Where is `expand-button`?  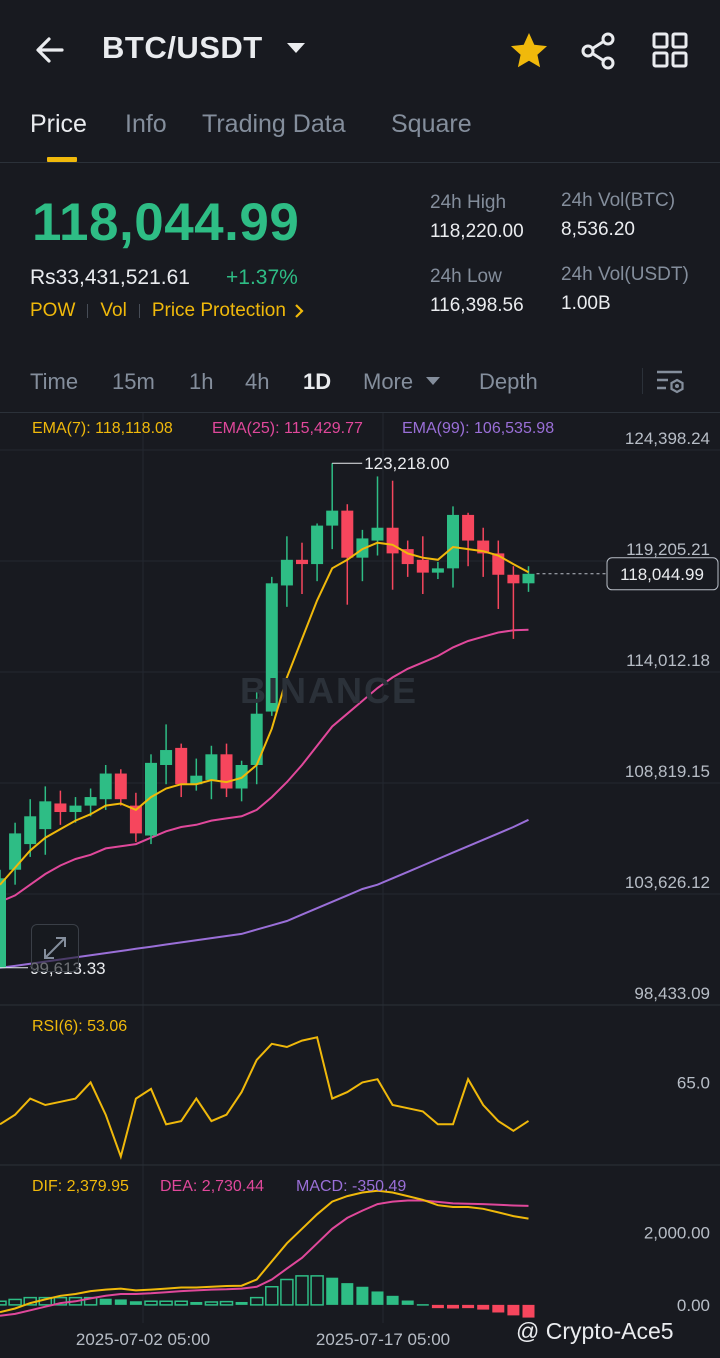
expand-button is located at coordinates (55, 948).